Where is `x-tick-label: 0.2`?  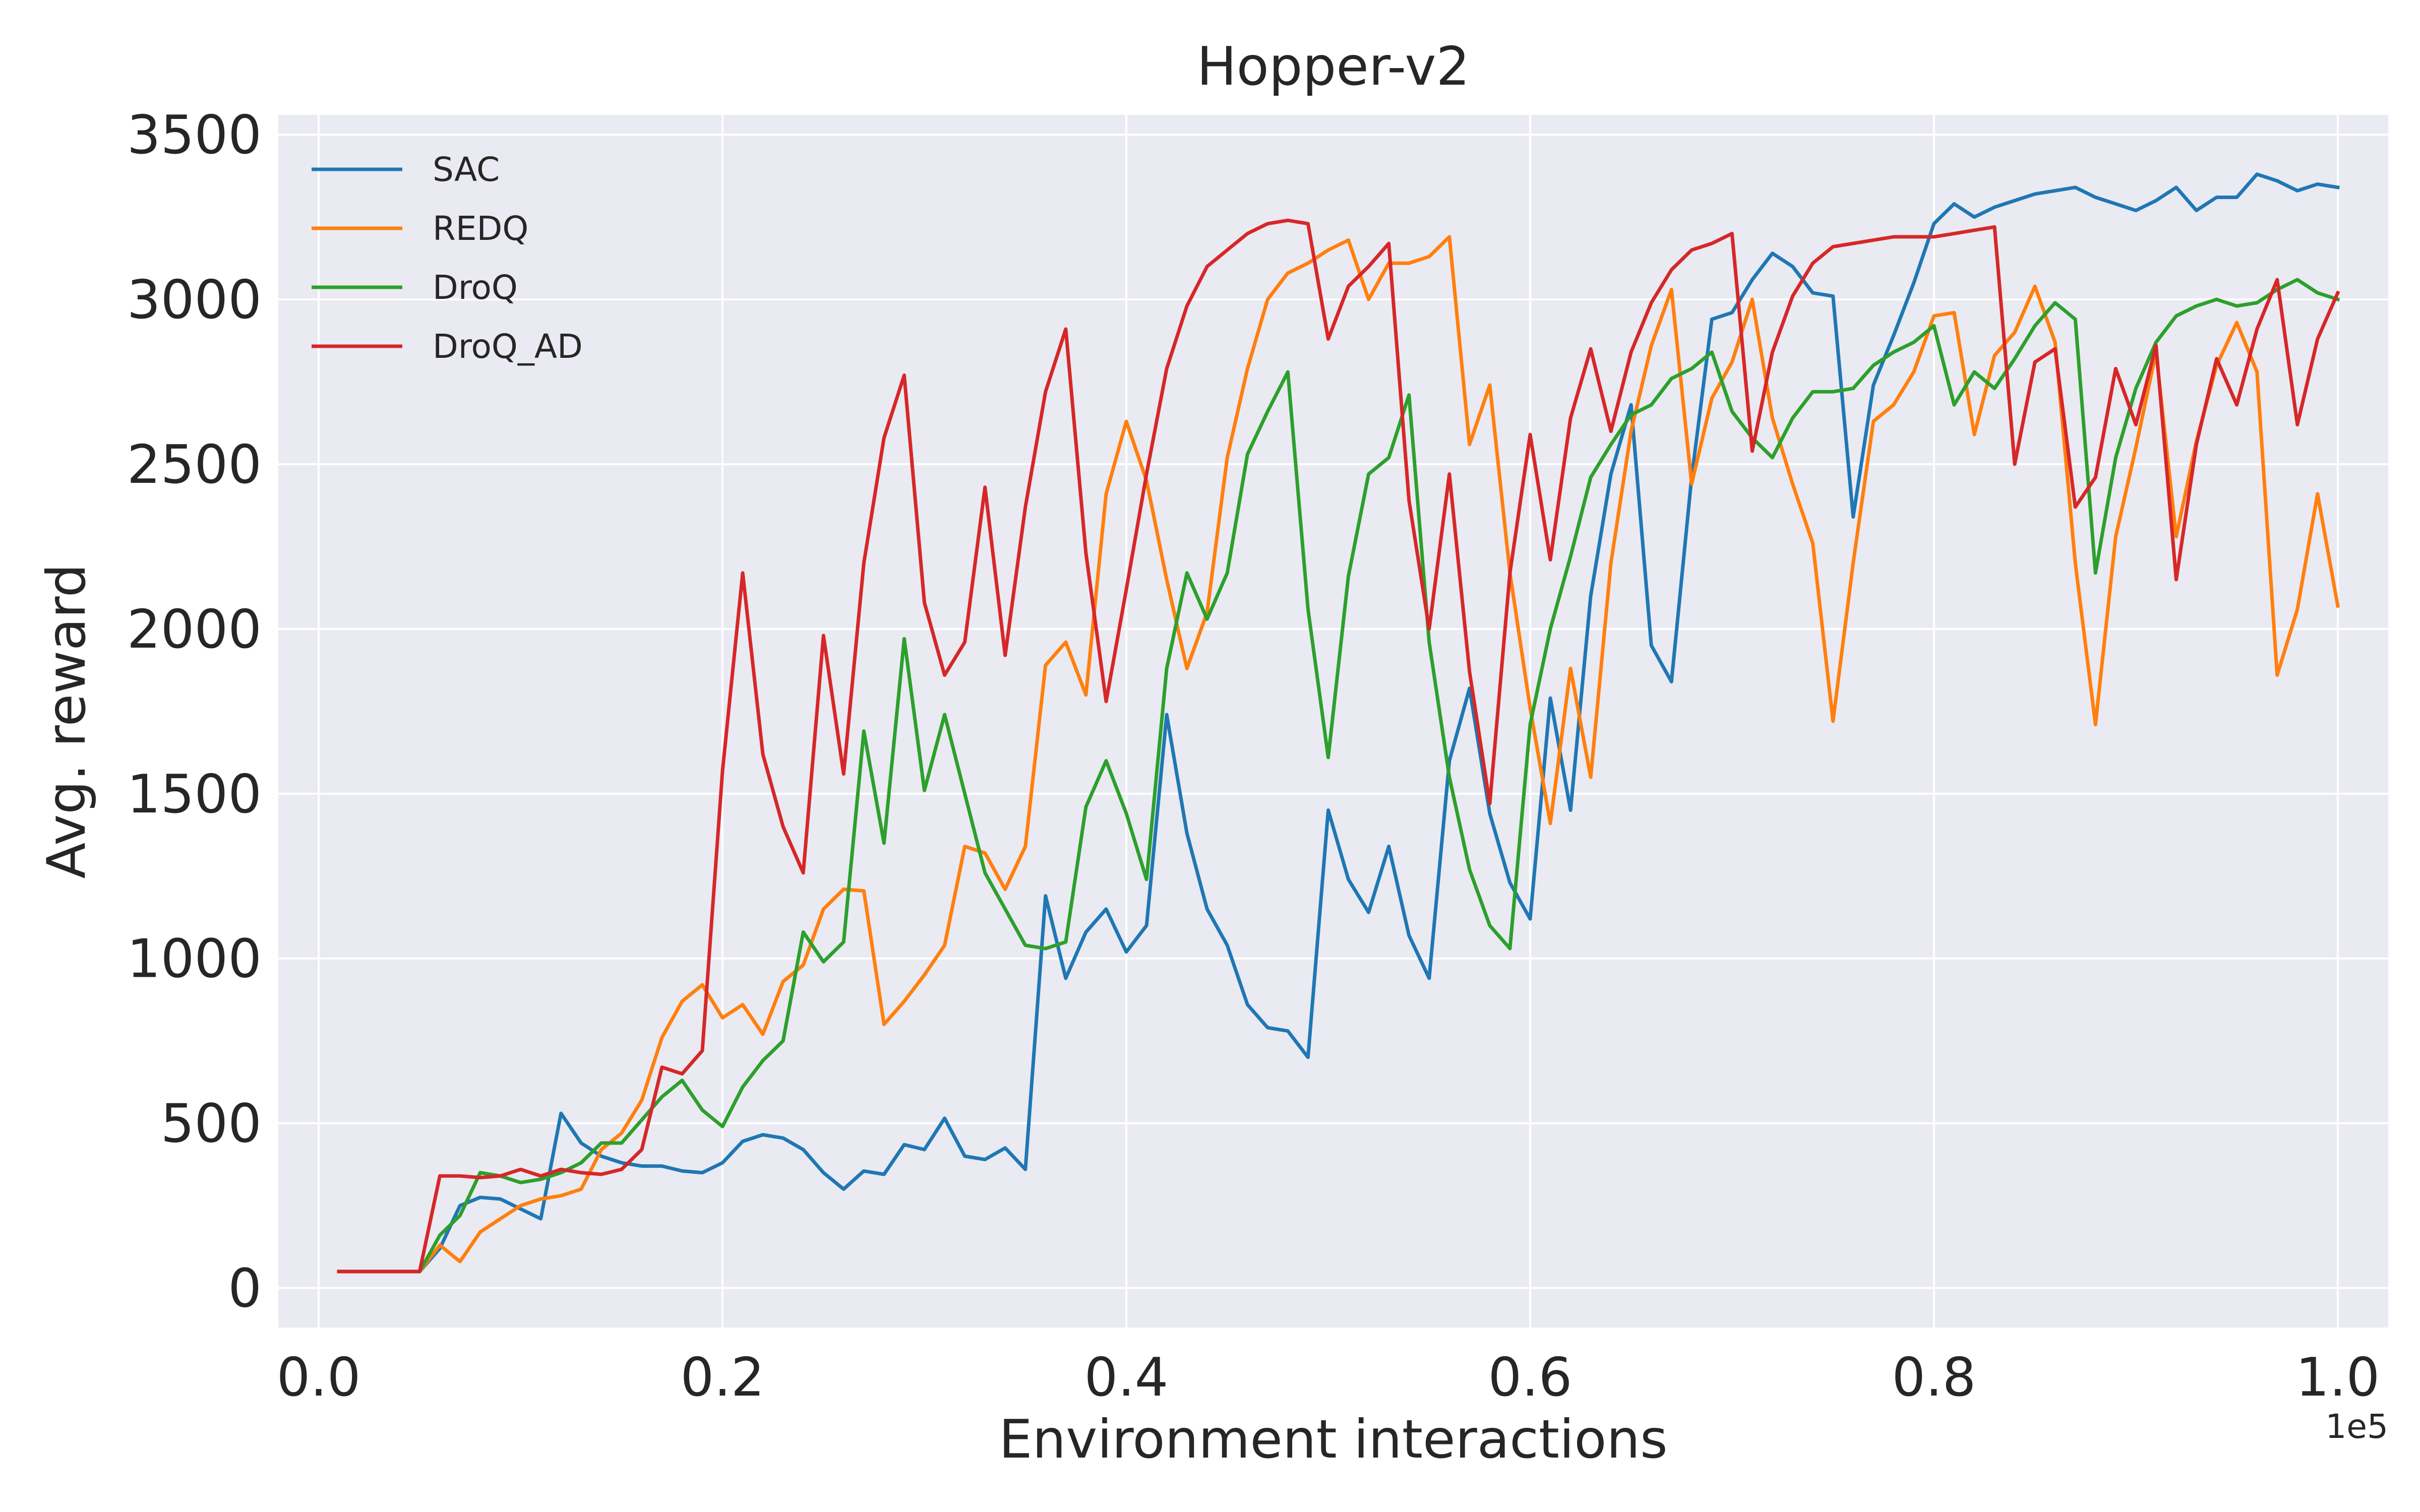
x-tick-label: 0.2 is located at coordinates (723, 1377).